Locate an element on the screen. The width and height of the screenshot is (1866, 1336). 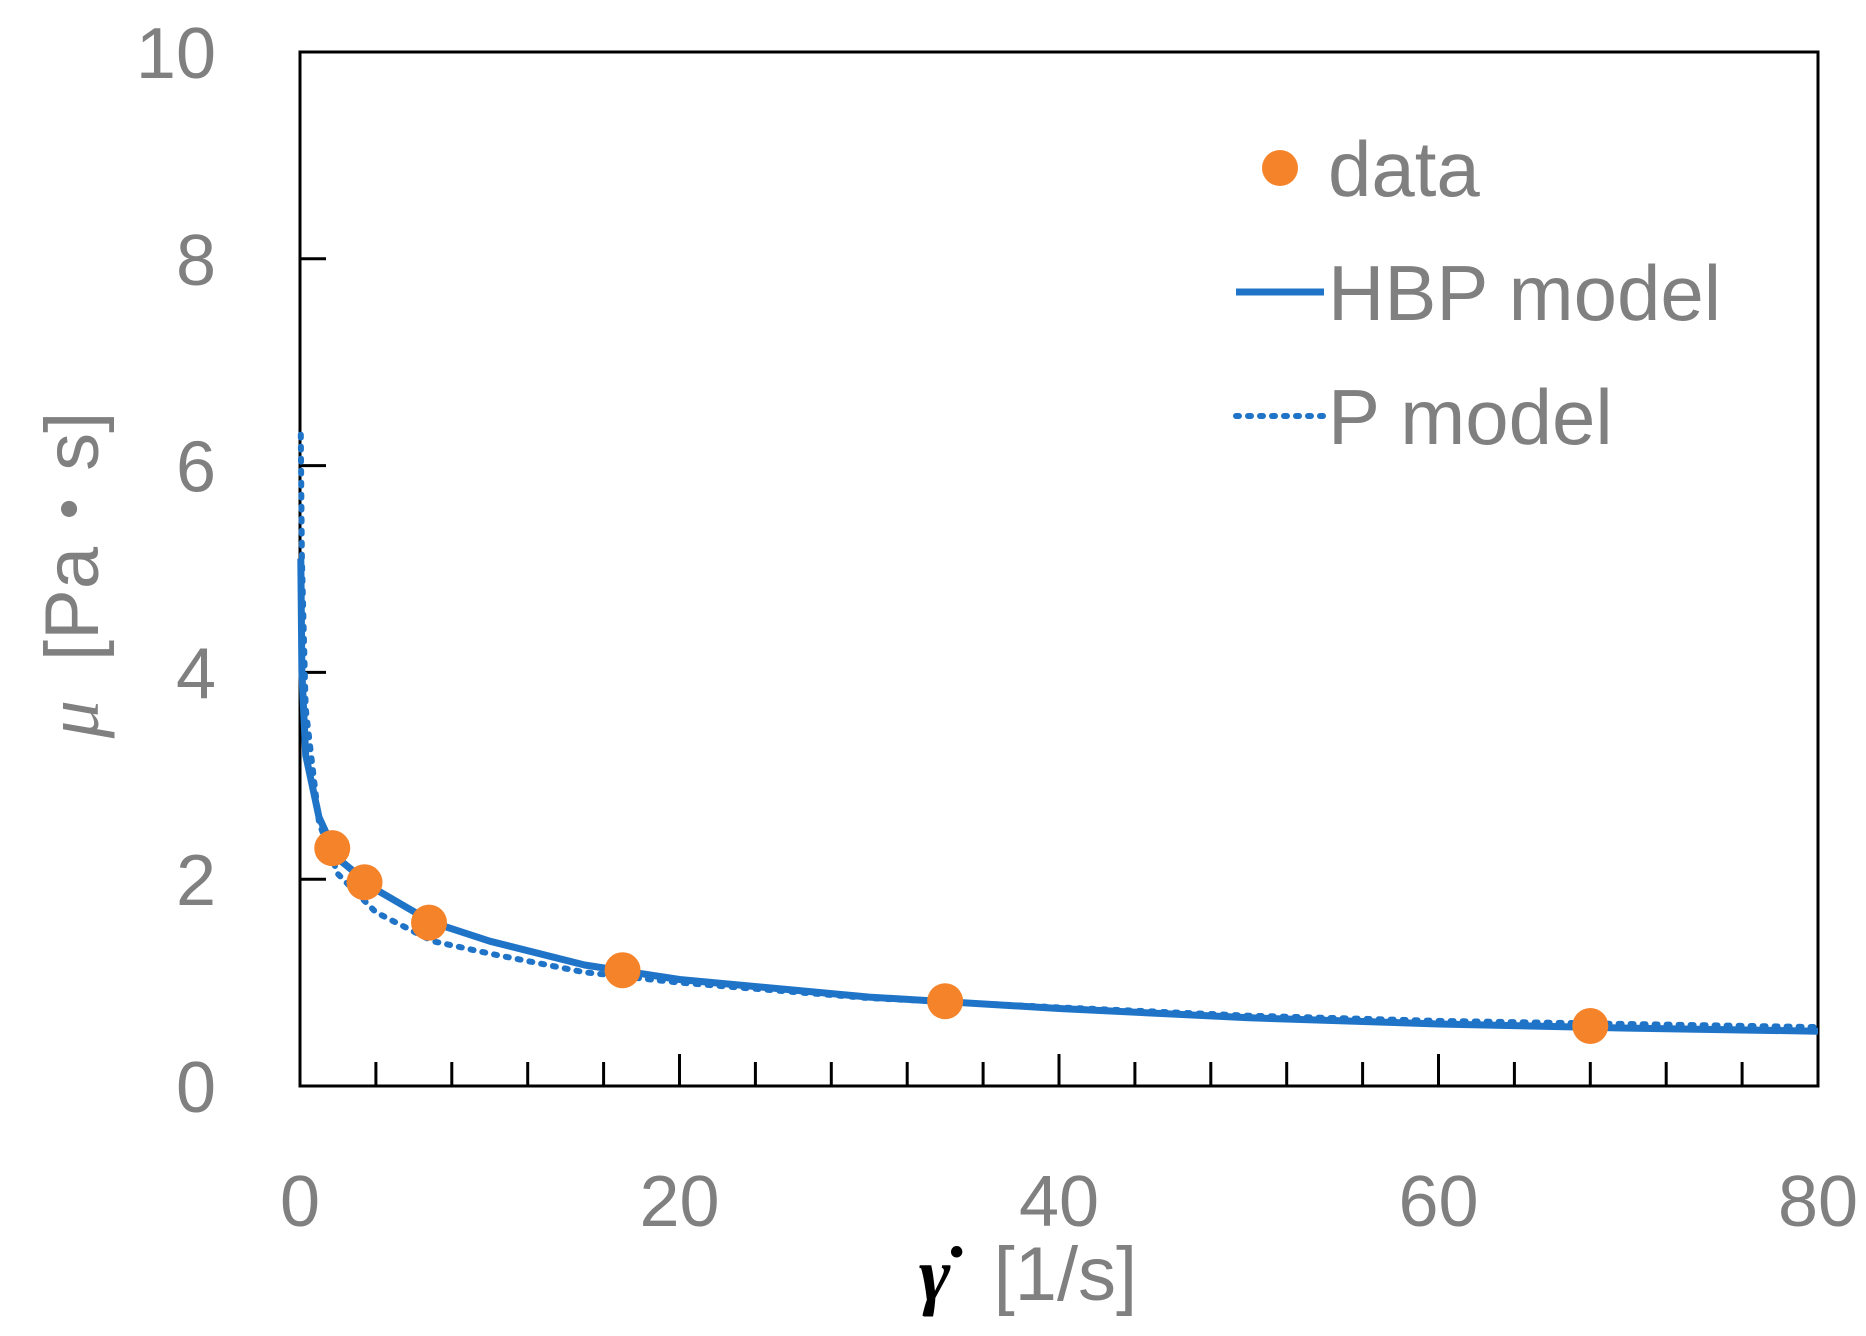
x-axis-title: γ̇ [1/s] is located at coordinates (1028, 1274).